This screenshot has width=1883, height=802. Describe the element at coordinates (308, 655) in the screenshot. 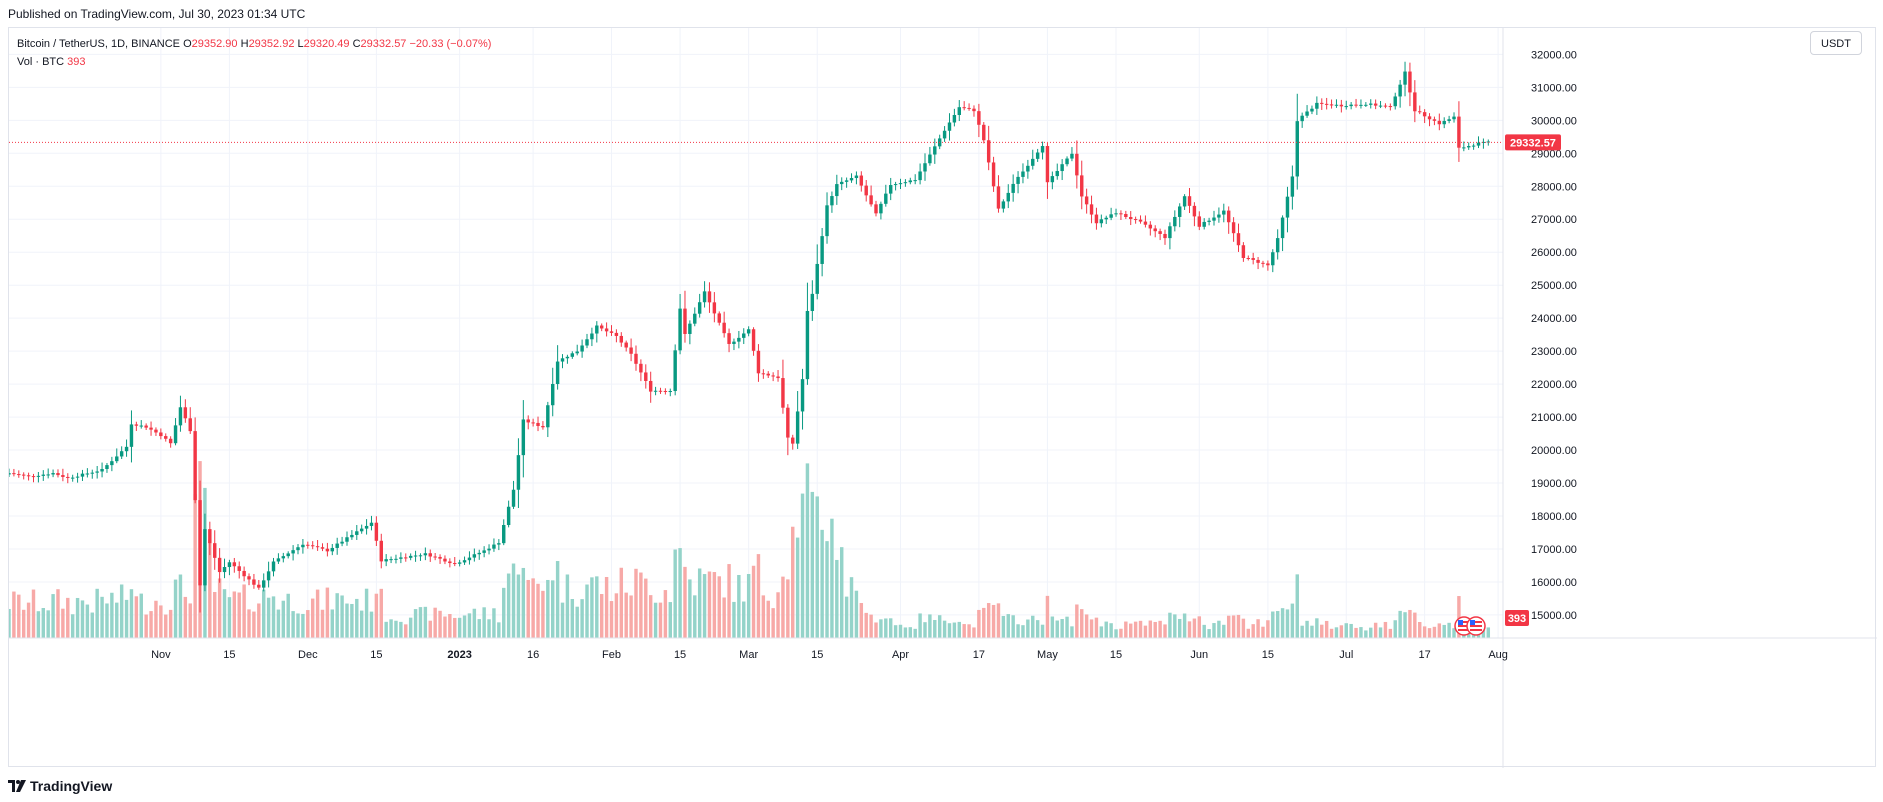

I see `x-tick-label: Dec` at that location.